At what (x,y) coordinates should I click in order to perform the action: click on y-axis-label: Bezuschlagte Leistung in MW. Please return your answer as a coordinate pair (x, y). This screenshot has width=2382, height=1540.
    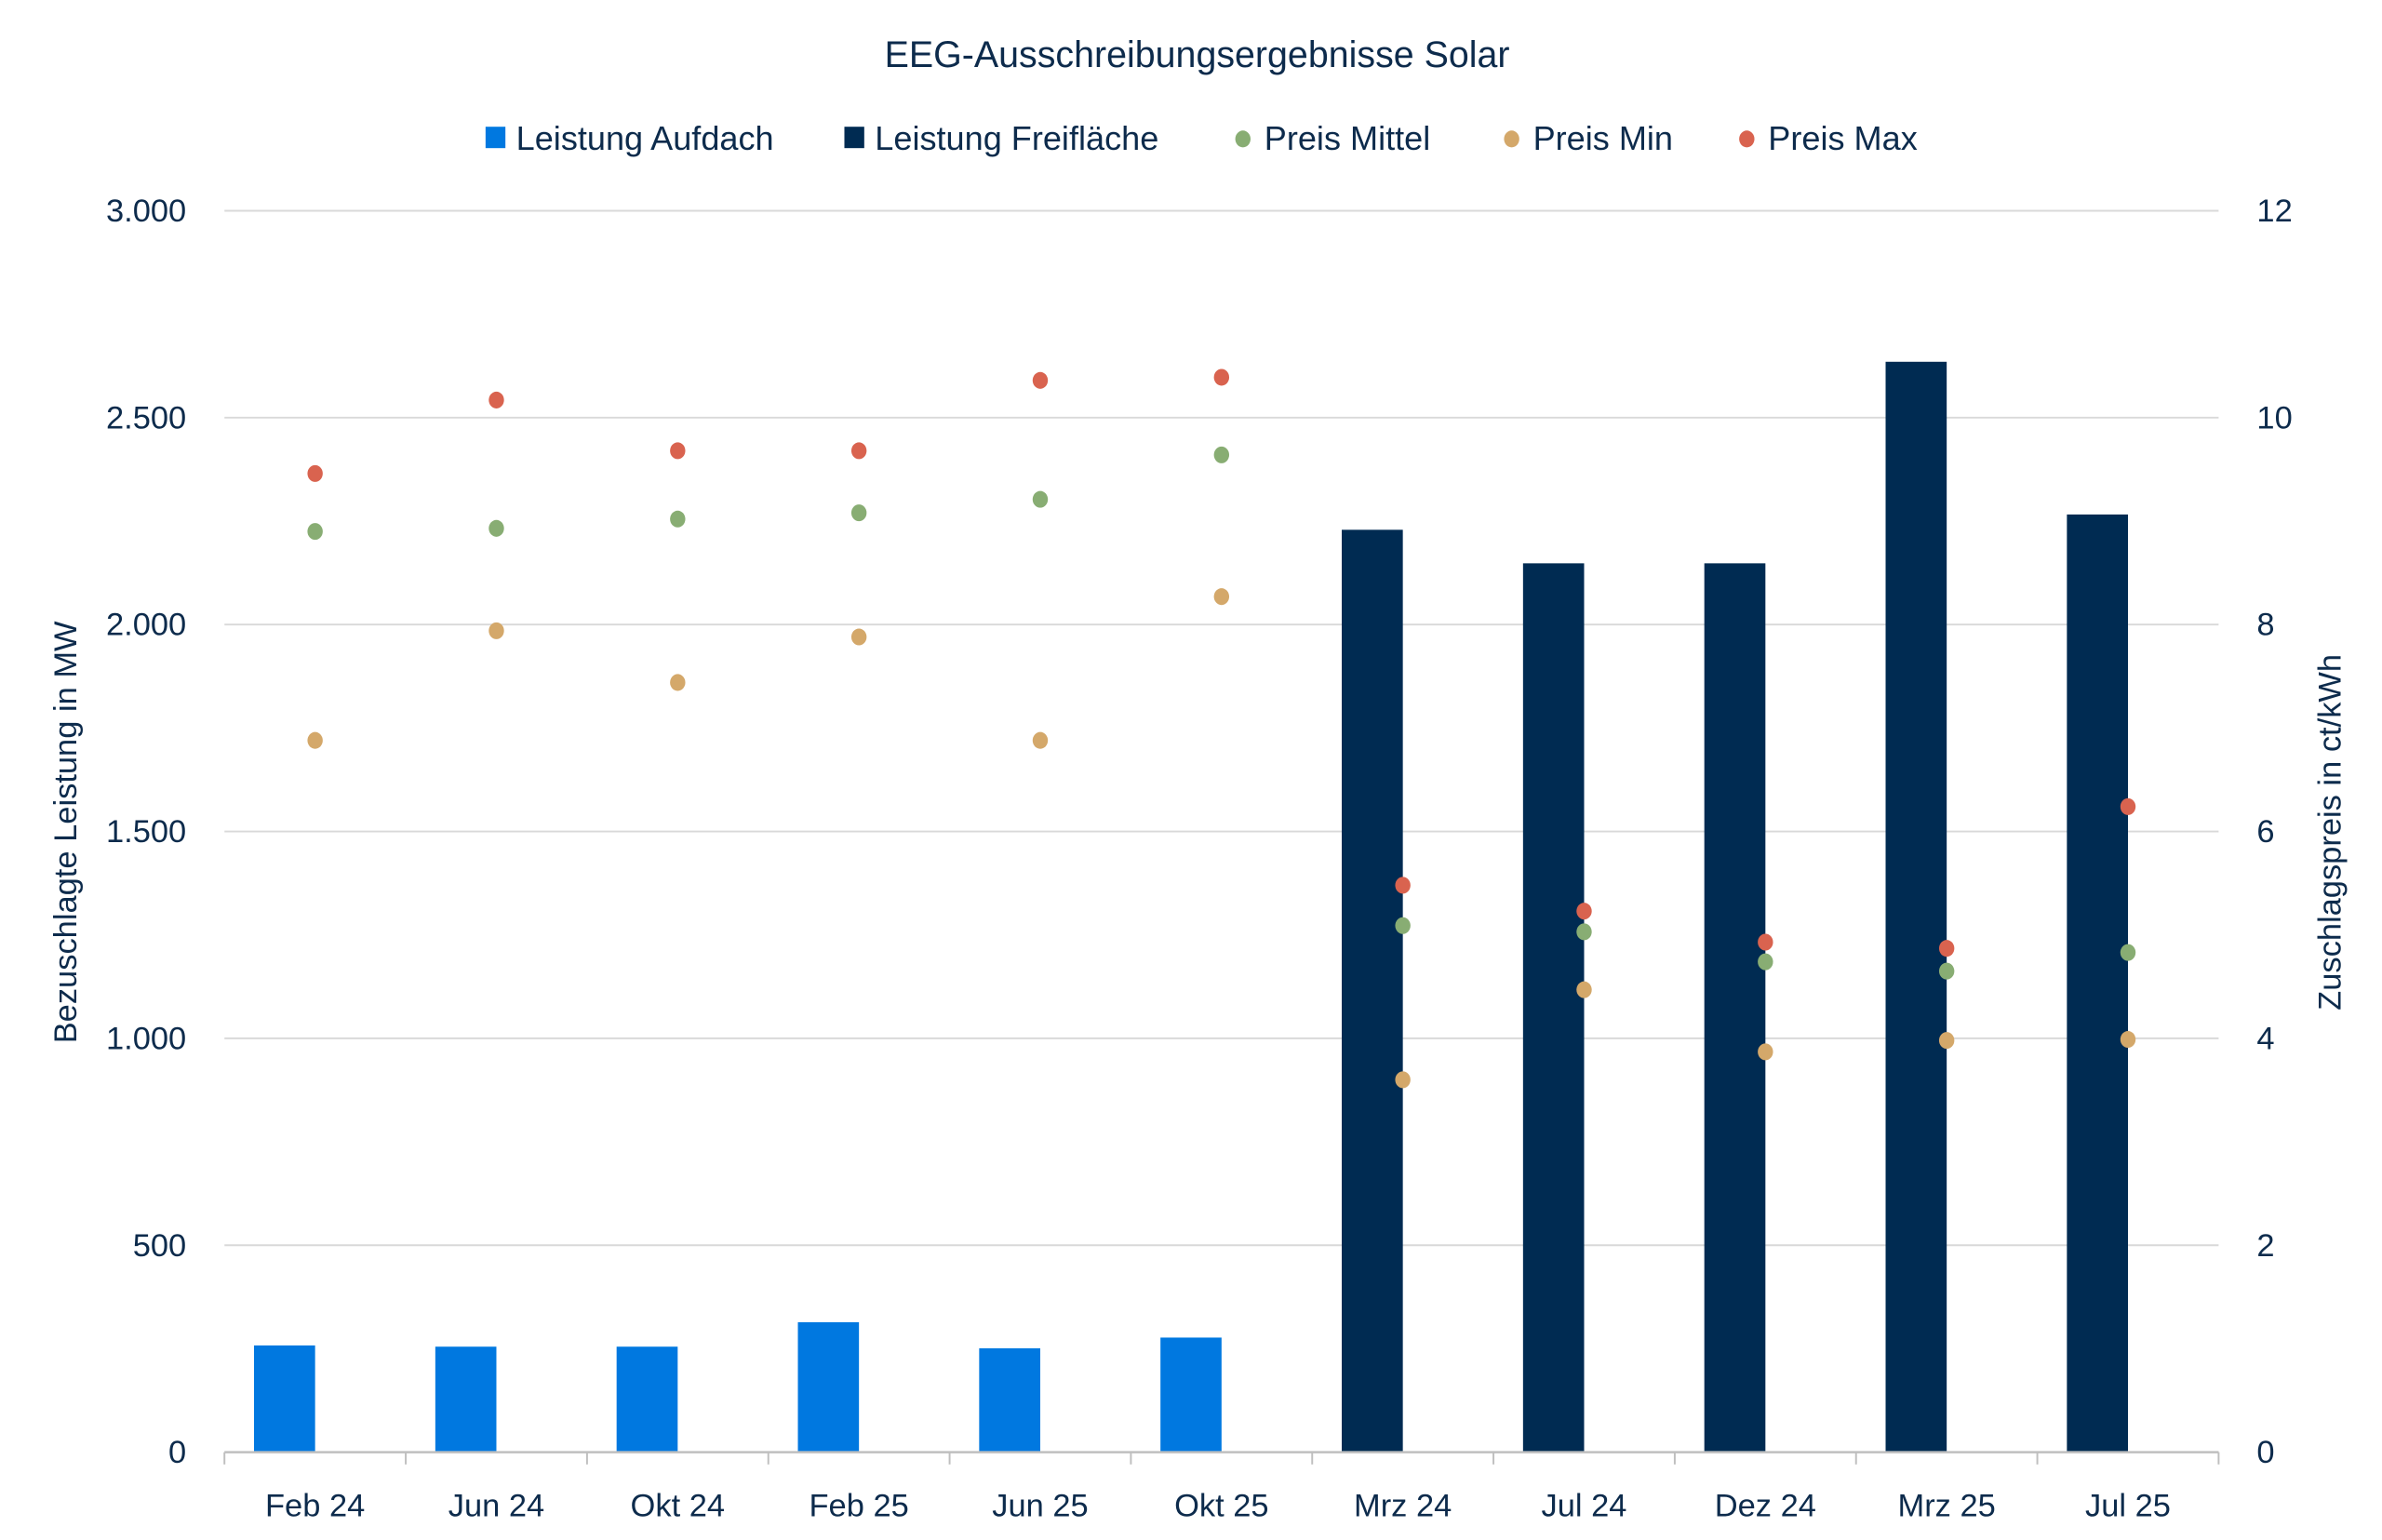
    Looking at the image, I should click on (66, 832).